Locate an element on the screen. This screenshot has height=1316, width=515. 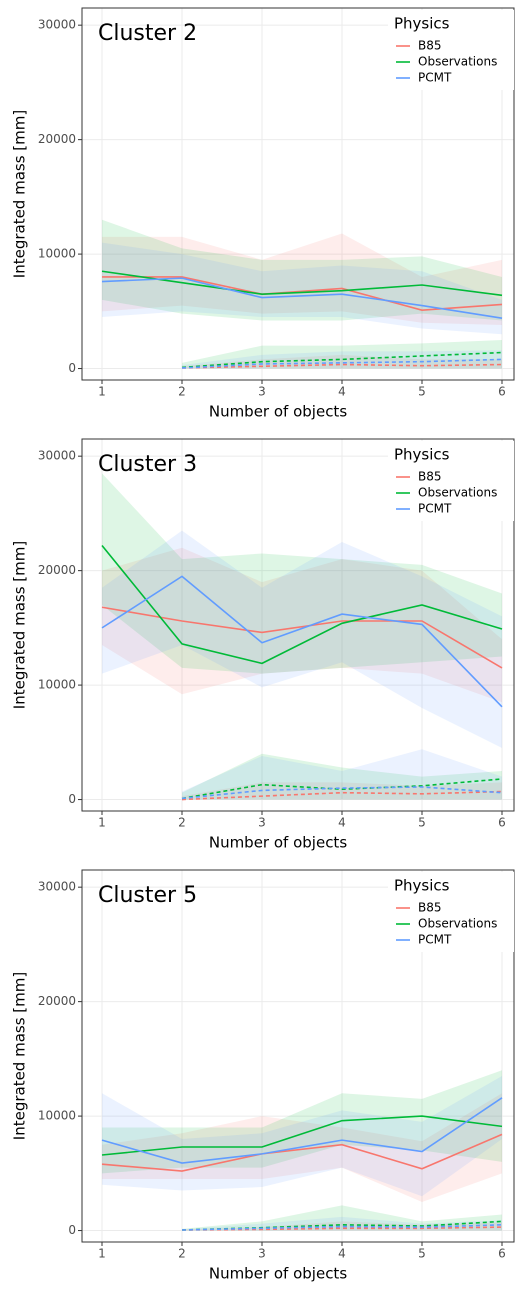
annotation: Cluster 5 is located at coordinates (147, 895).